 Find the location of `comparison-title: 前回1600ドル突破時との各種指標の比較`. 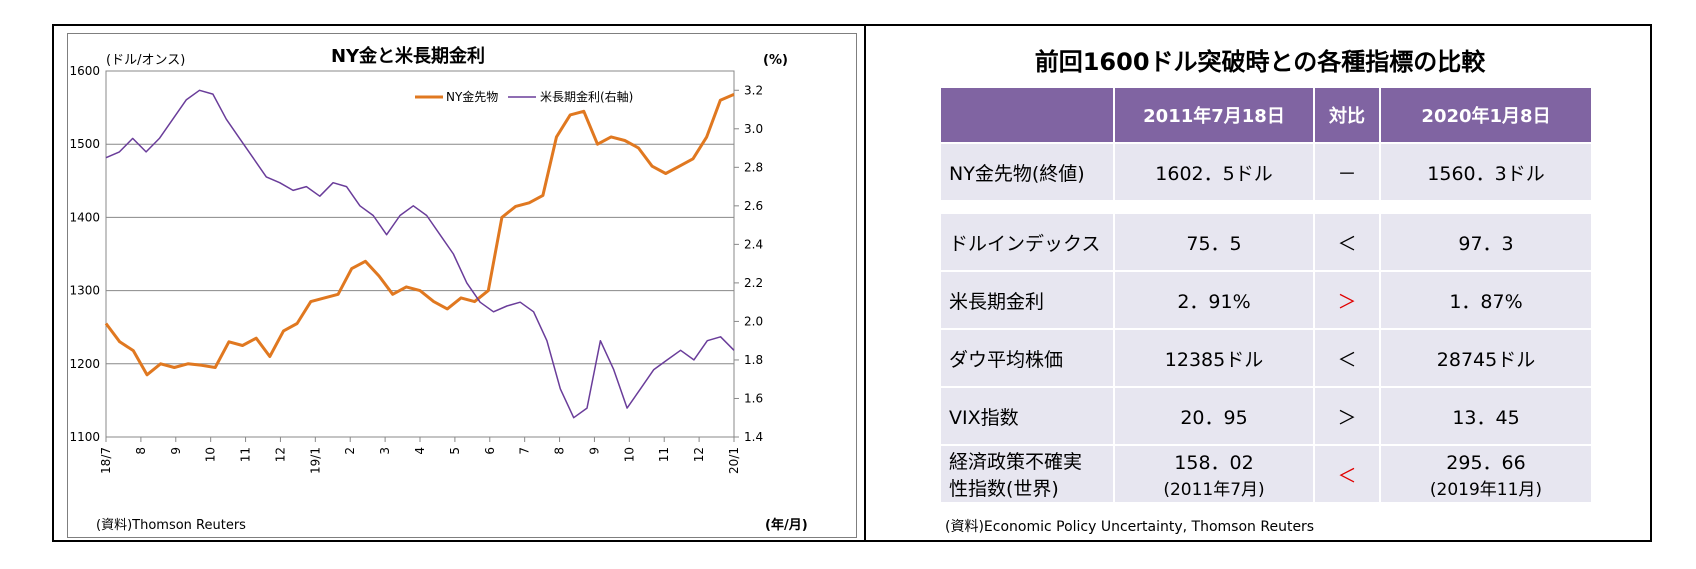

comparison-title: 前回1600ドル突破時との各種指標の比較 is located at coordinates (1260, 62).